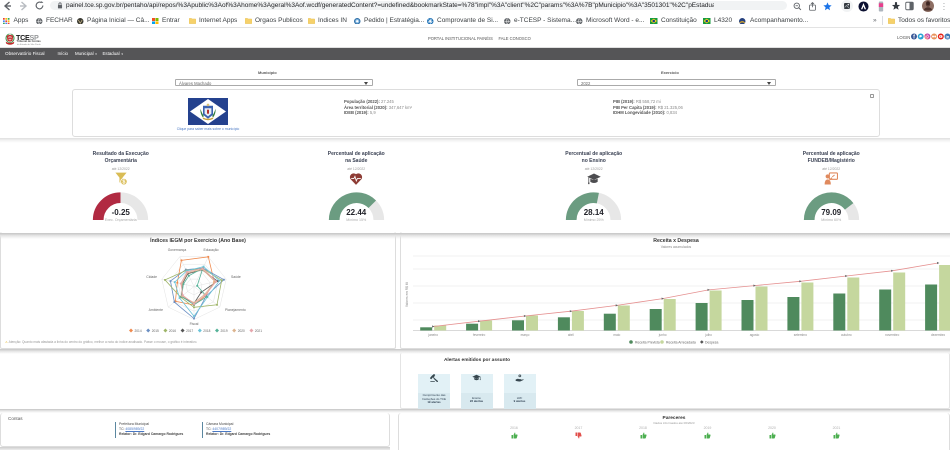  What do you see at coordinates (206, 331) in the screenshot?
I see `svg-text: 2018` at bounding box center [206, 331].